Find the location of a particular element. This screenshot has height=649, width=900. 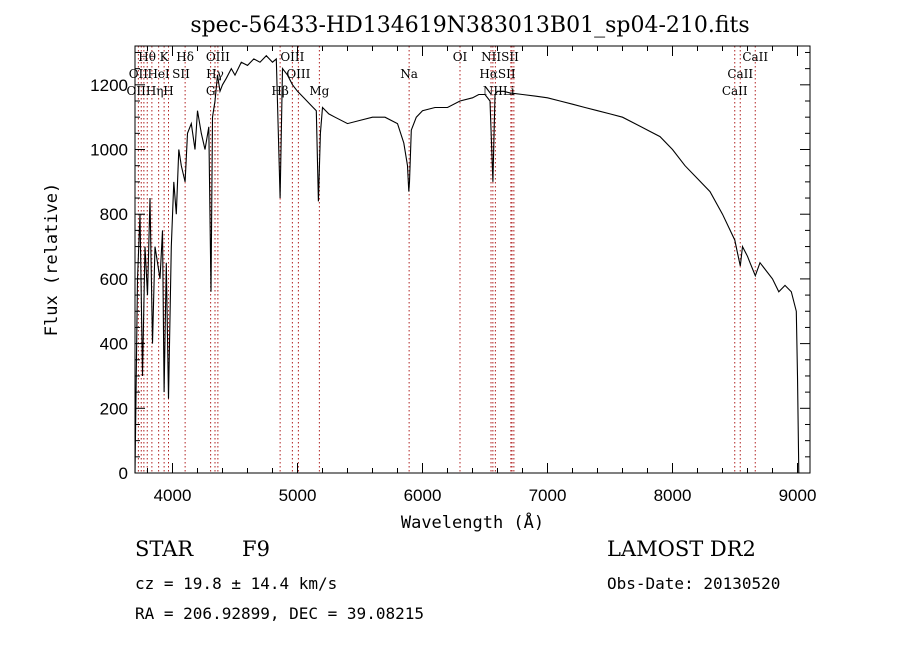

x-axis-label: Wavelength (Å) is located at coordinates (472, 522).